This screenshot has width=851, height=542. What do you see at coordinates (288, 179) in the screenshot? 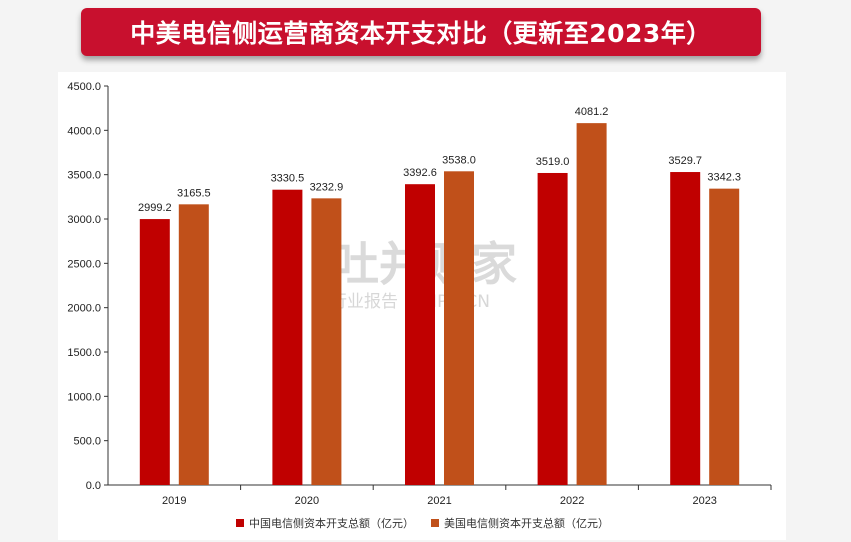
I see `data-label: 3330.5` at bounding box center [288, 179].